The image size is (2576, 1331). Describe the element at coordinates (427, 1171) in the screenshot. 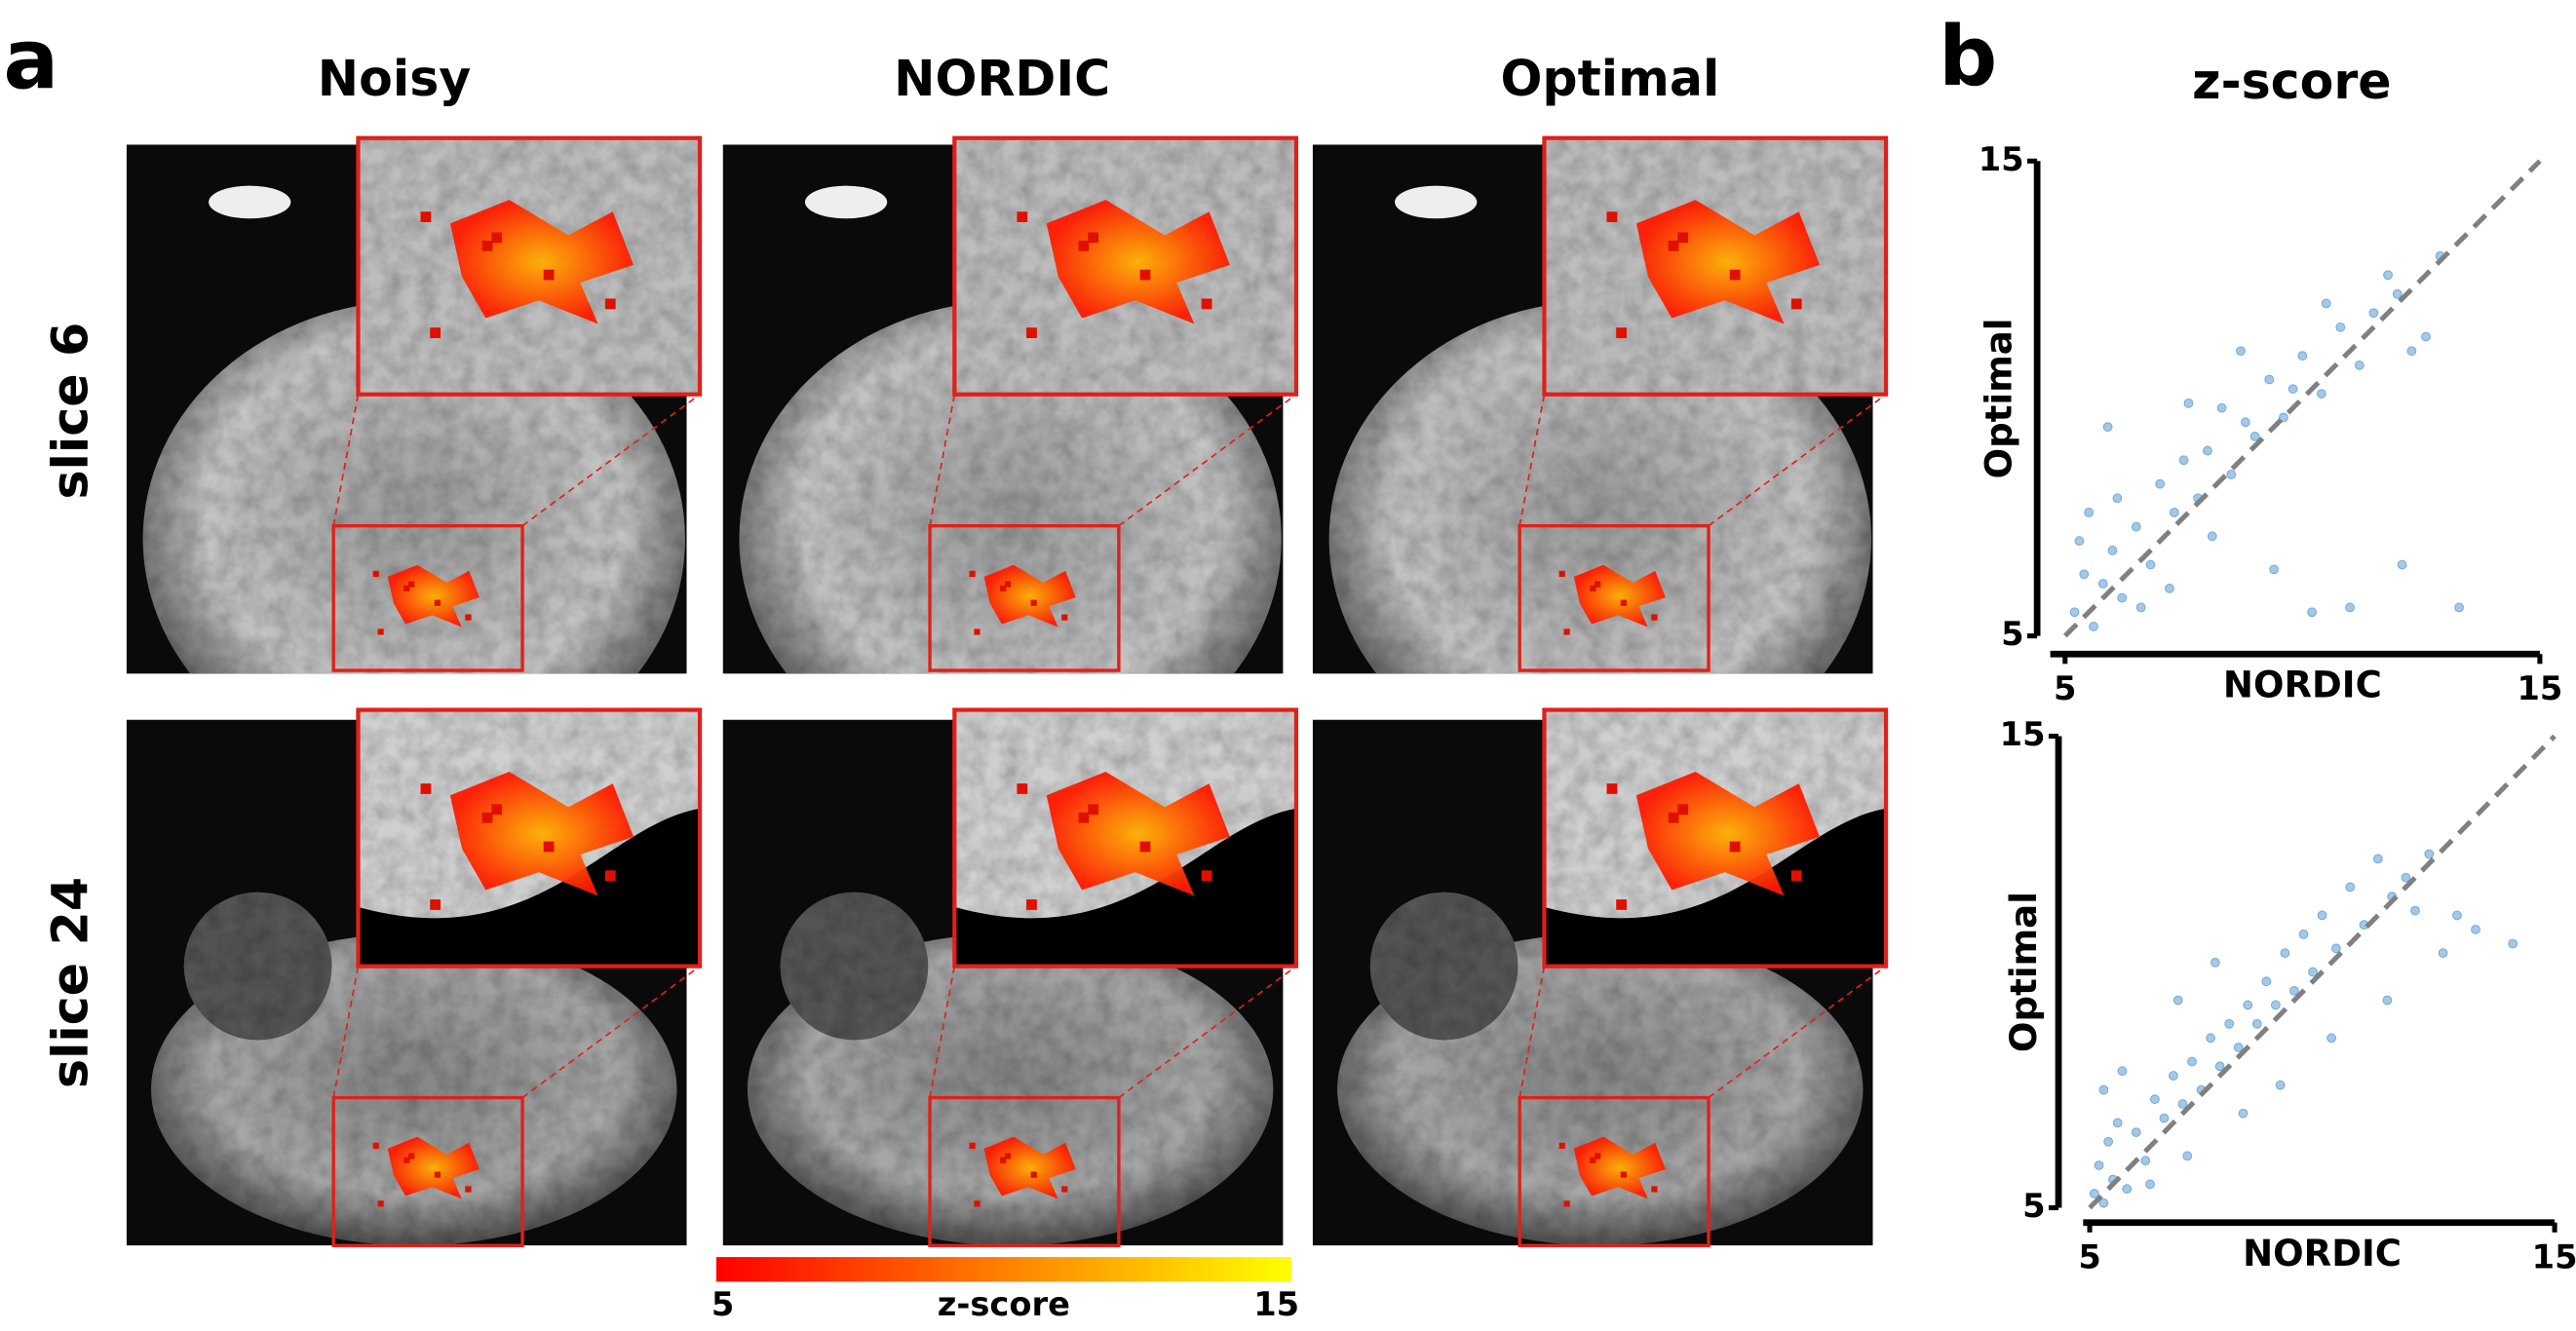

I see `zoom-box` at that location.